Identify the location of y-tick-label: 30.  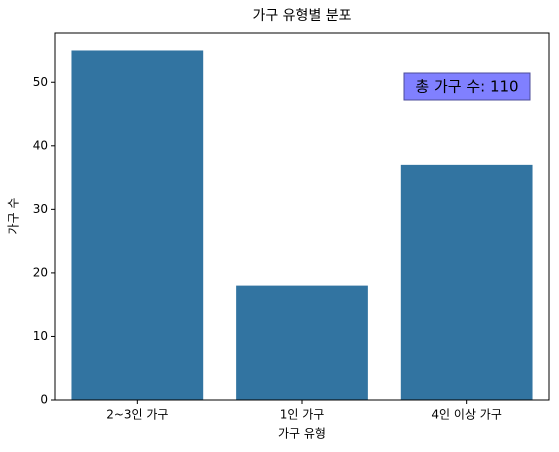
(40, 209).